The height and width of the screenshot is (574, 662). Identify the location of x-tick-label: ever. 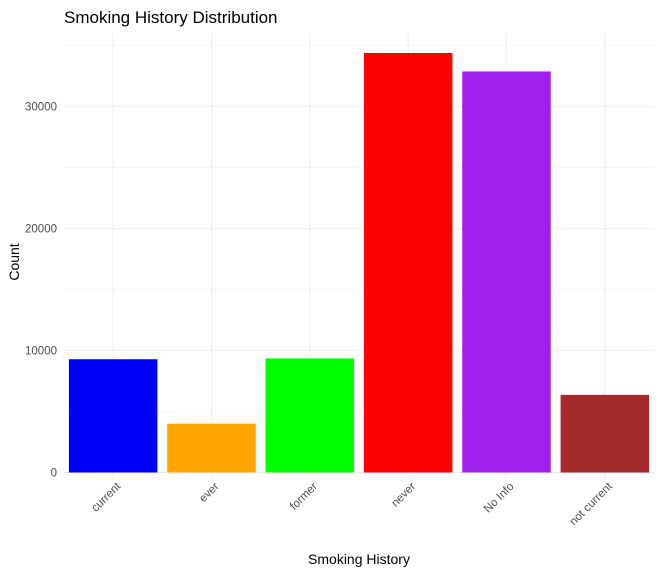
(209, 493).